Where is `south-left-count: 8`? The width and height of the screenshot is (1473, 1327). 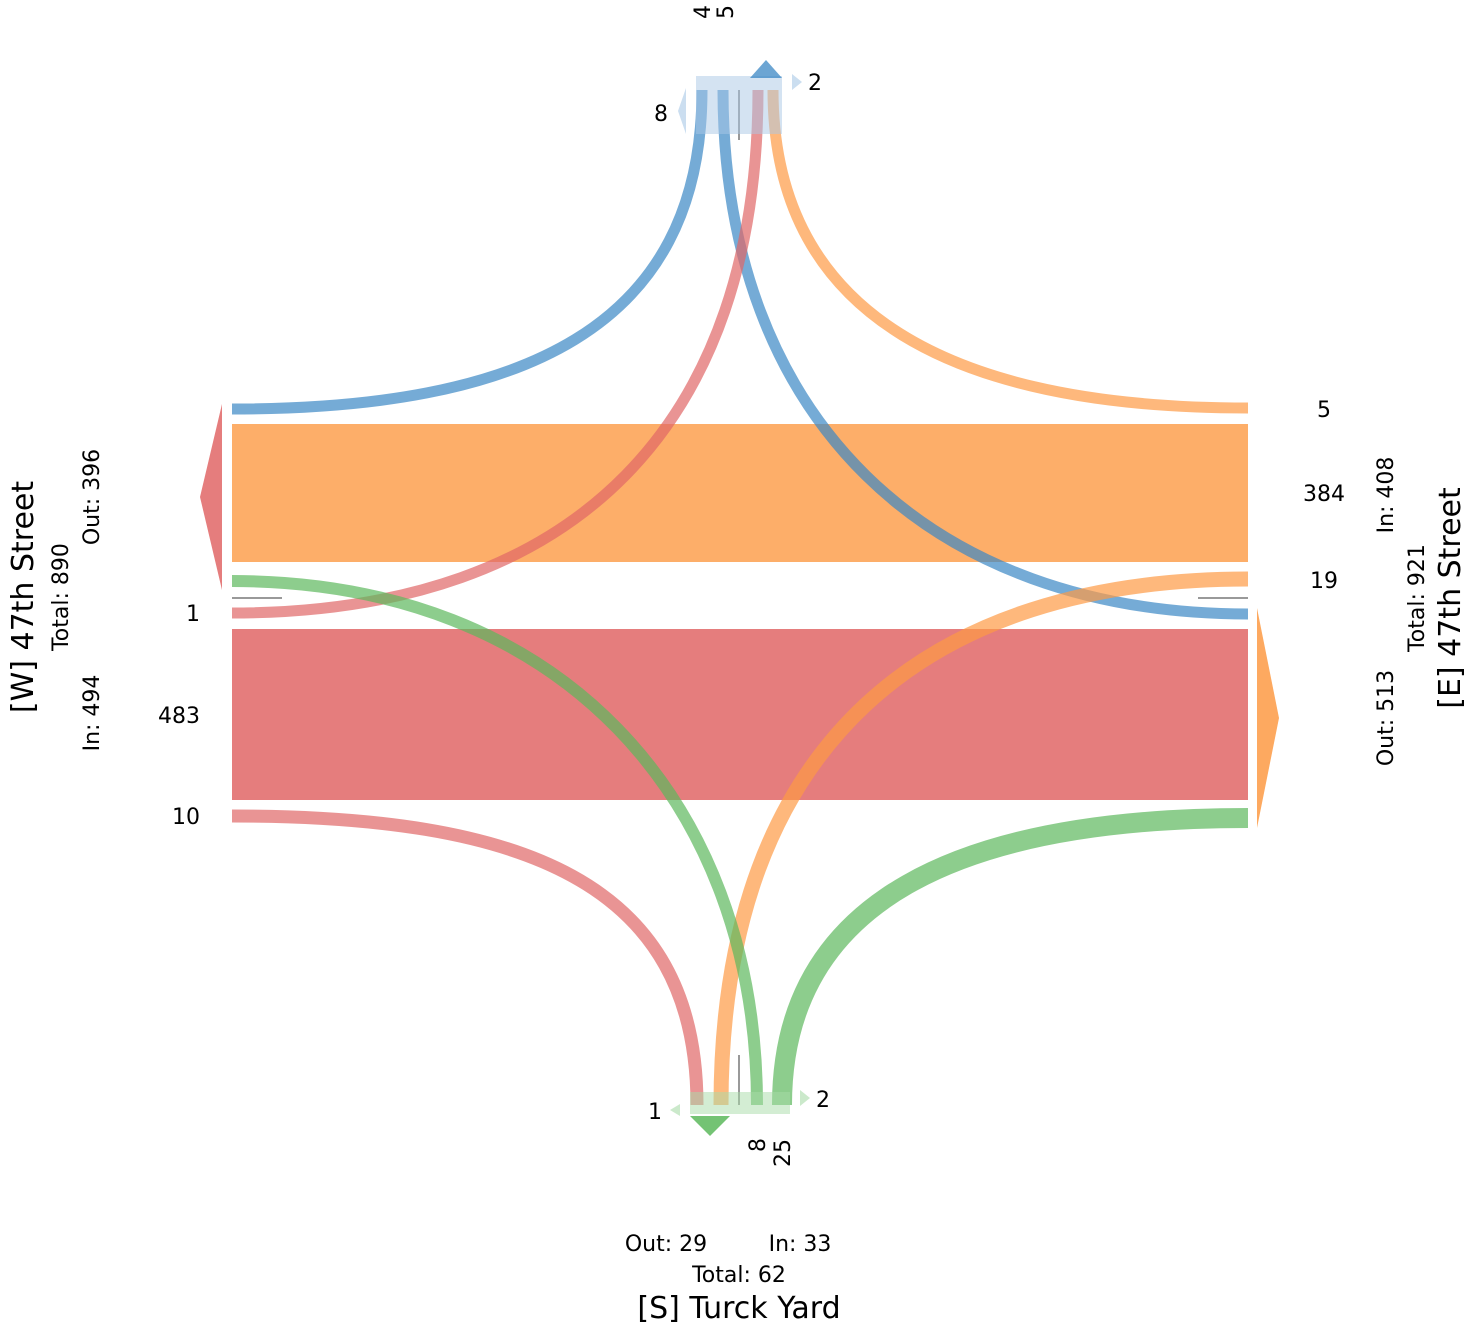
south-left-count: 8 is located at coordinates (758, 1145).